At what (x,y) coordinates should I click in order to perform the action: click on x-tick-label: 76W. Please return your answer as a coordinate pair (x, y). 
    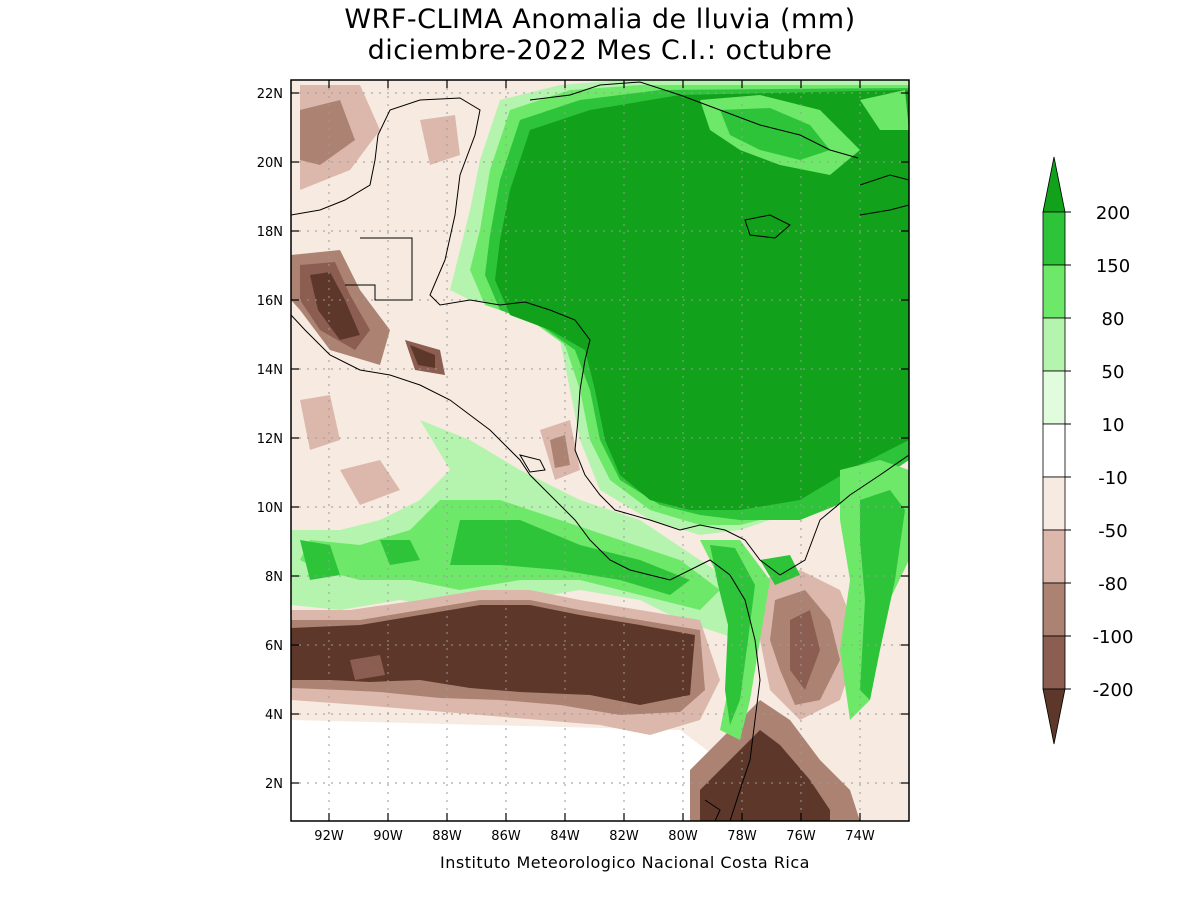
    Looking at the image, I should click on (801, 836).